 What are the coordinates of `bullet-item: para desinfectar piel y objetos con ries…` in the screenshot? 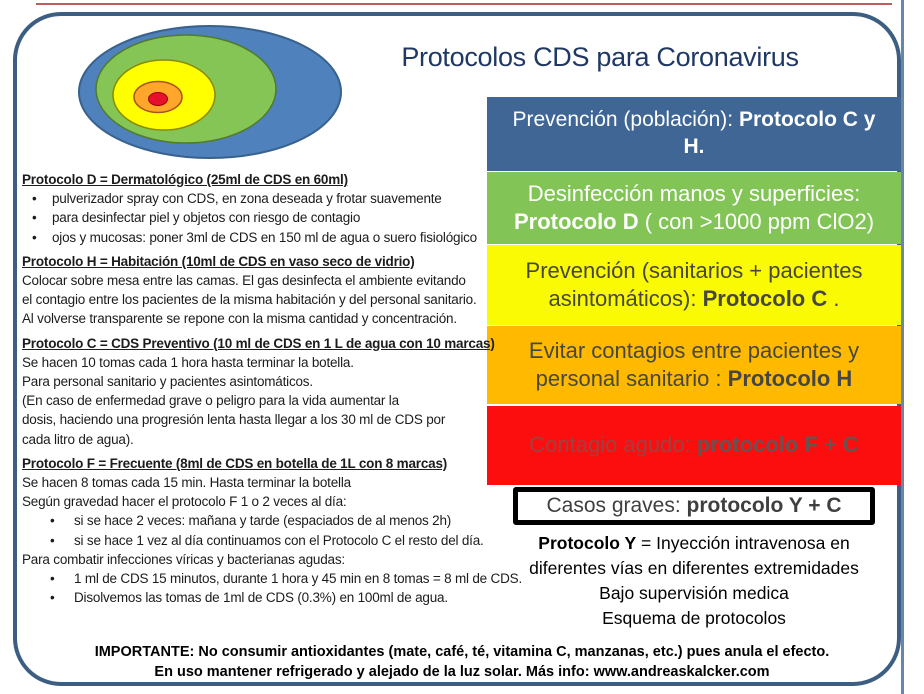 It's located at (258, 217).